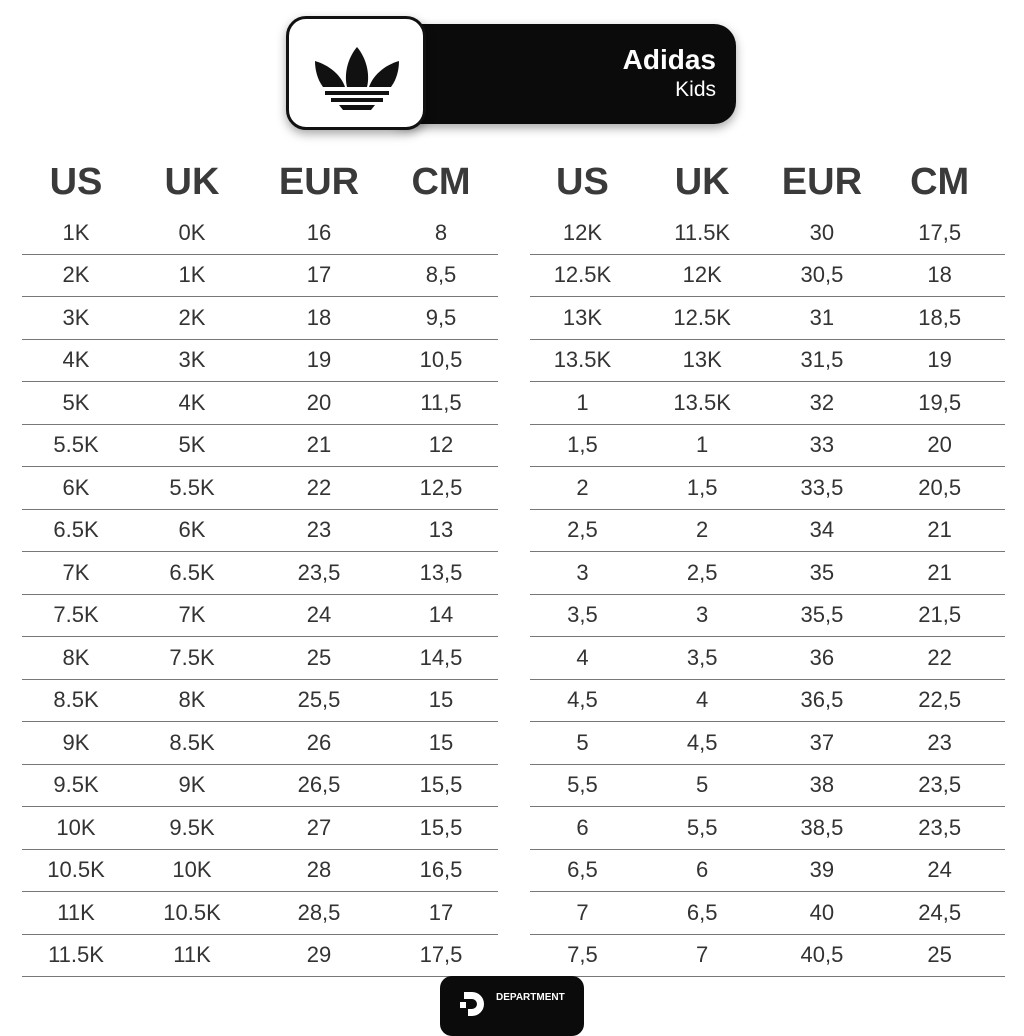 Image resolution: width=1024 pixels, height=1036 pixels. What do you see at coordinates (260, 446) in the screenshot?
I see `table-row: 5.5K 5K 21 12` at bounding box center [260, 446].